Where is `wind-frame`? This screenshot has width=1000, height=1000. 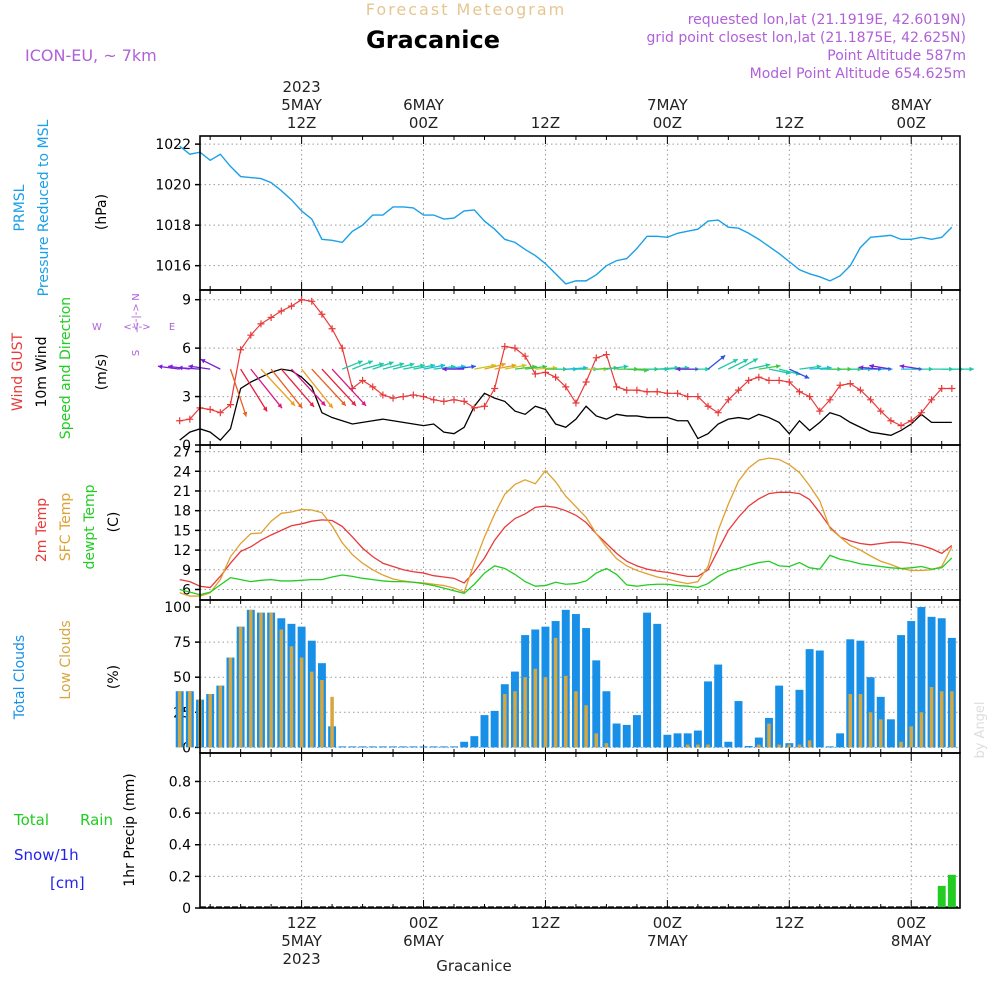 wind-frame is located at coordinates (580, 367).